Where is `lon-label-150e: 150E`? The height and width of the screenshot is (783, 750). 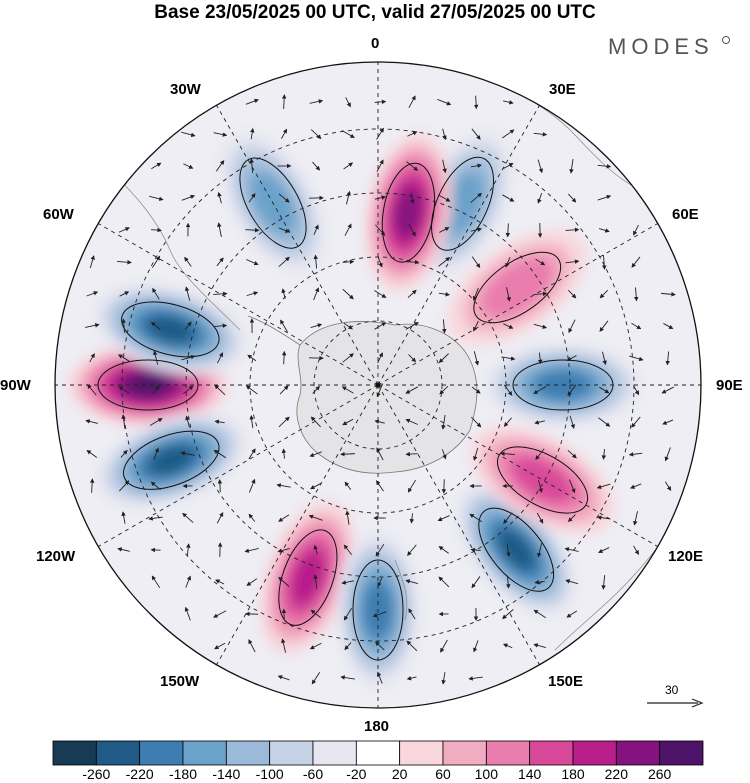 lon-label-150e: 150E is located at coordinates (566, 681).